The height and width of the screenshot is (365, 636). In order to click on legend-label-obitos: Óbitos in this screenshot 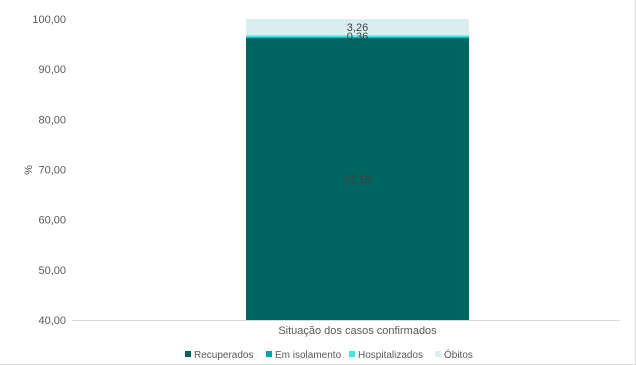, I will do `click(458, 354)`.